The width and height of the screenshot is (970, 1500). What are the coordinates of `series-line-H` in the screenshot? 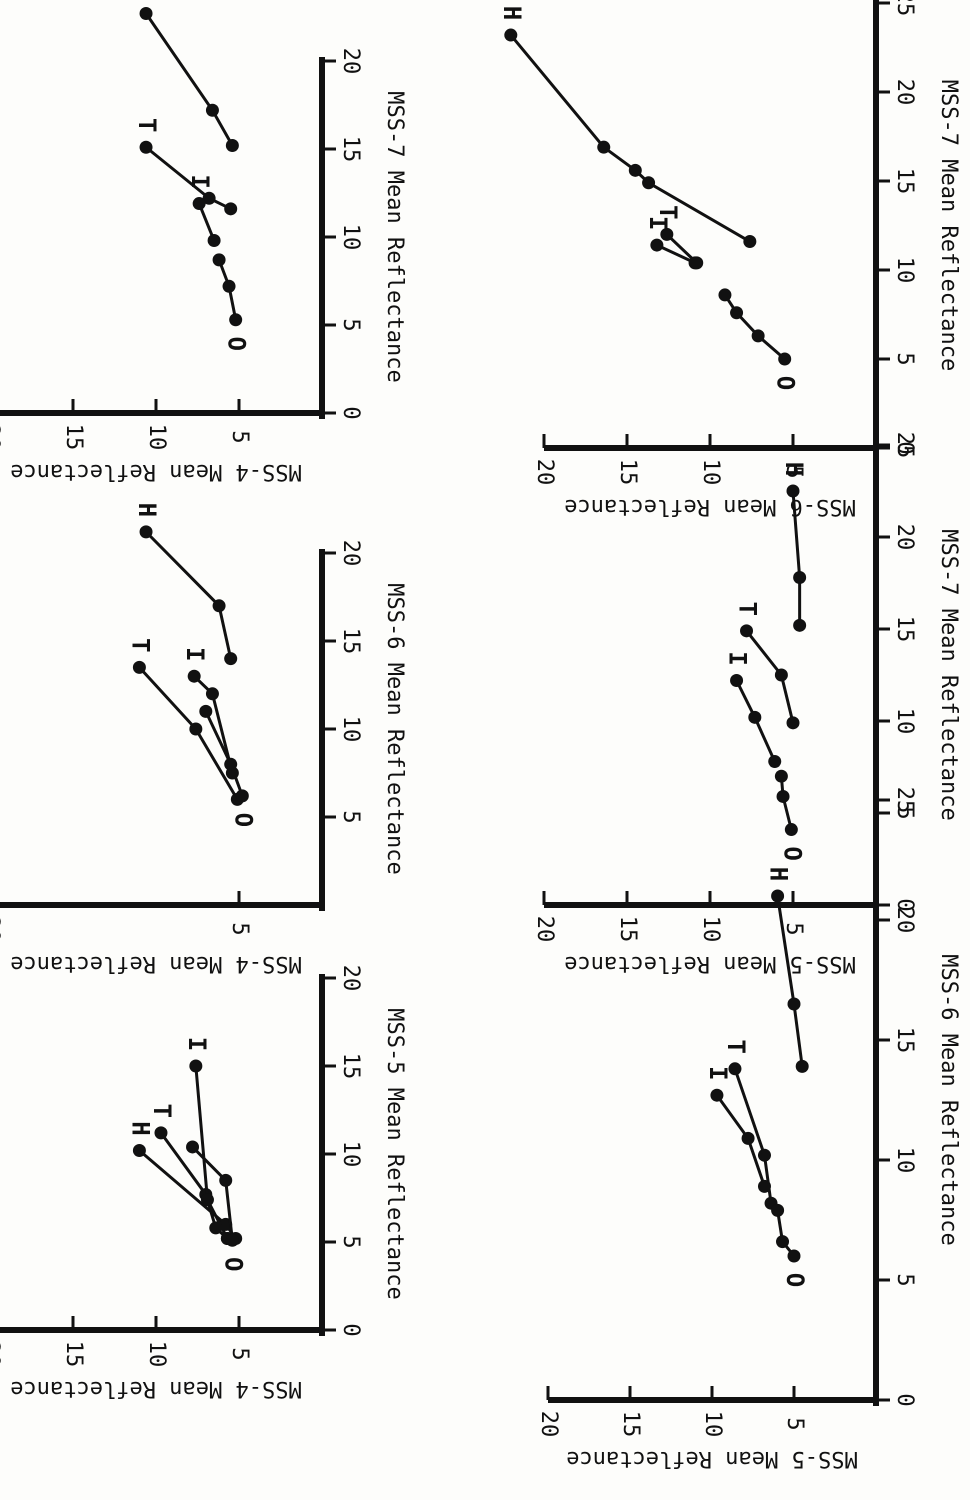 It's located at (630, 138).